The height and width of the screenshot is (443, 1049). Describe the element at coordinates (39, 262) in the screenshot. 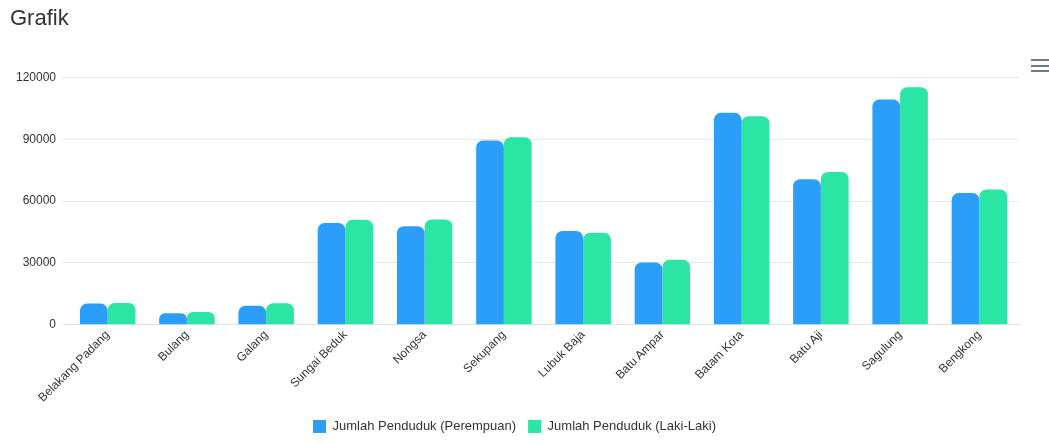

I see `y-tick-label: 30000` at that location.